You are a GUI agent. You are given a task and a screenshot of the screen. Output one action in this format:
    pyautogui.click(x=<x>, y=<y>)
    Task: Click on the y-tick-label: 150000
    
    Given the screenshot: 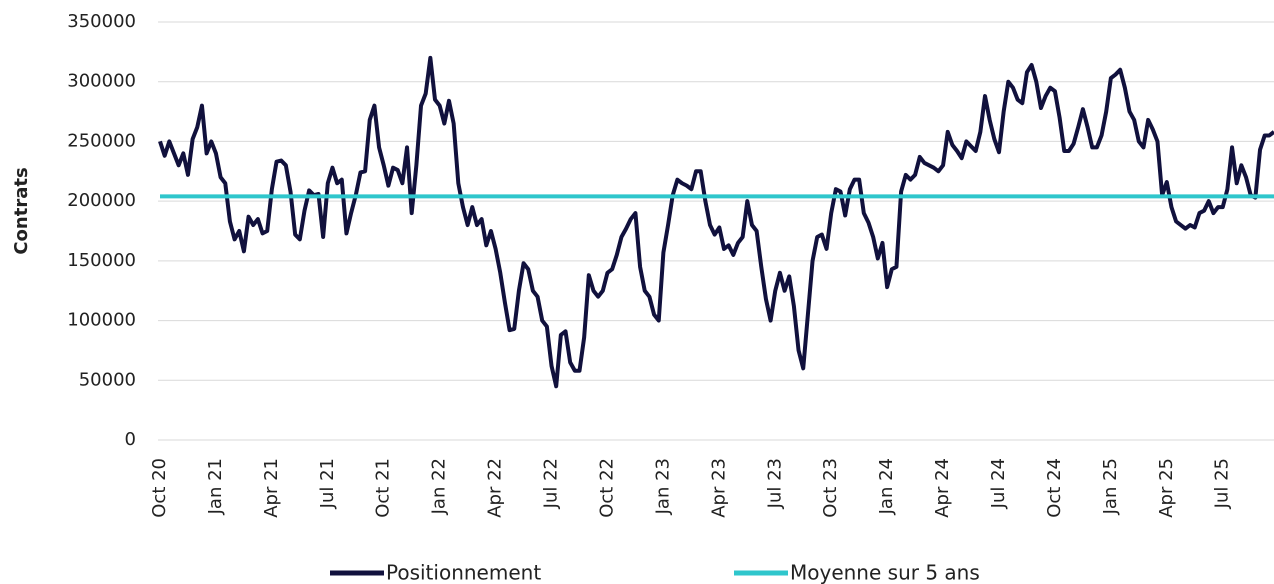 What is the action you would take?
    pyautogui.click(x=101, y=260)
    